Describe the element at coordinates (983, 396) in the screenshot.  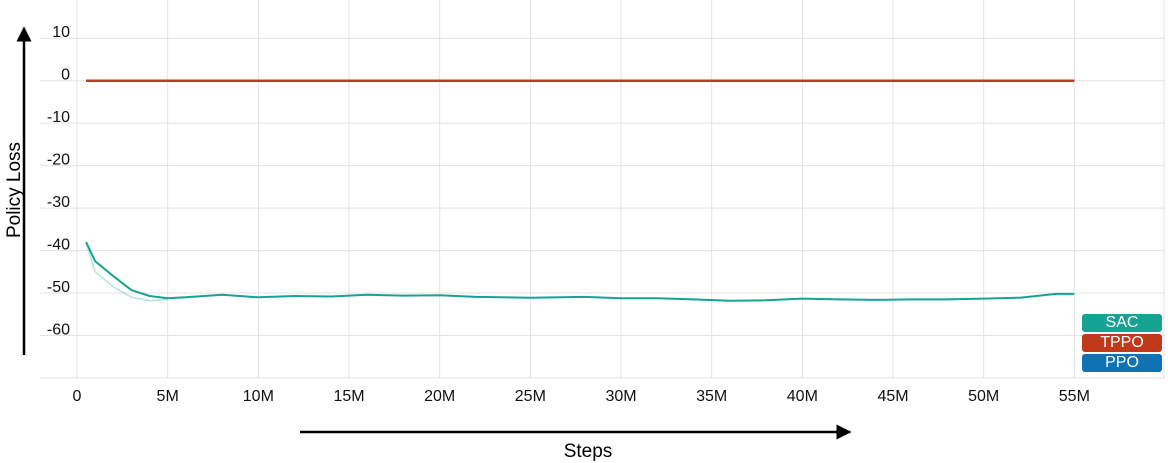
I see `x-tick-label: 50M` at that location.